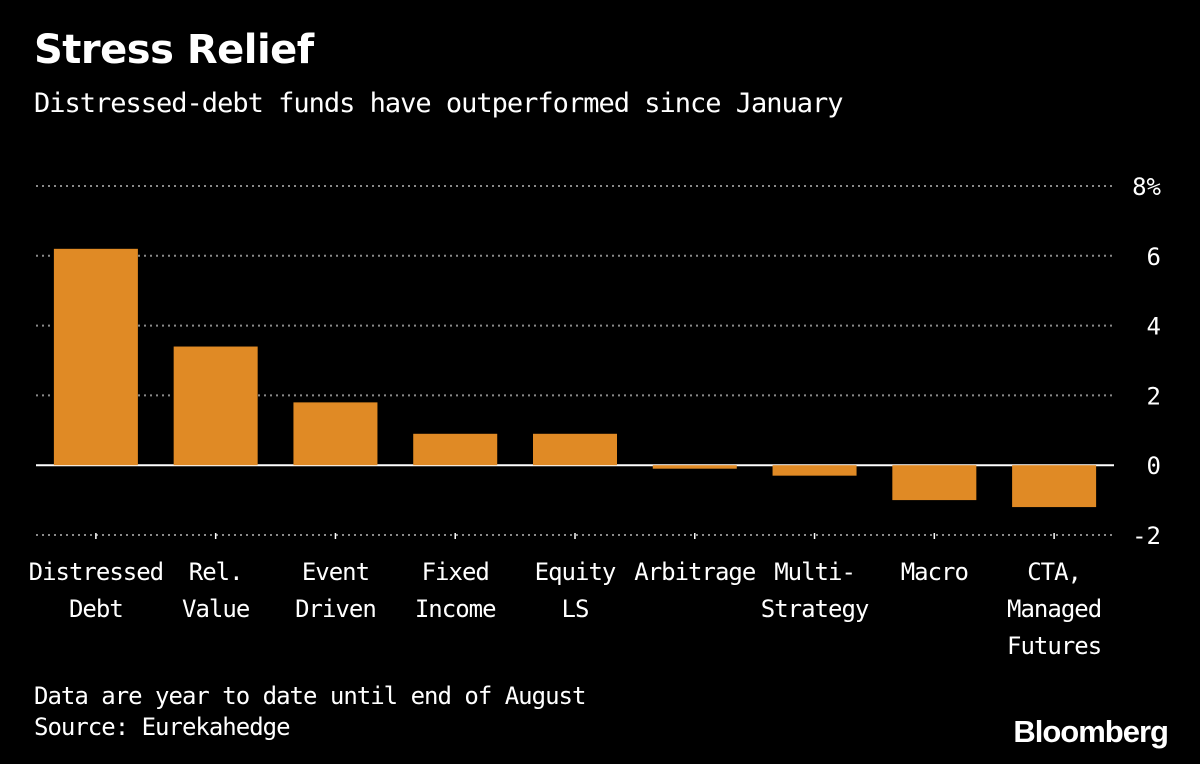 The image size is (1200, 764). What do you see at coordinates (1154, 327) in the screenshot?
I see `y-tick-label: 4` at bounding box center [1154, 327].